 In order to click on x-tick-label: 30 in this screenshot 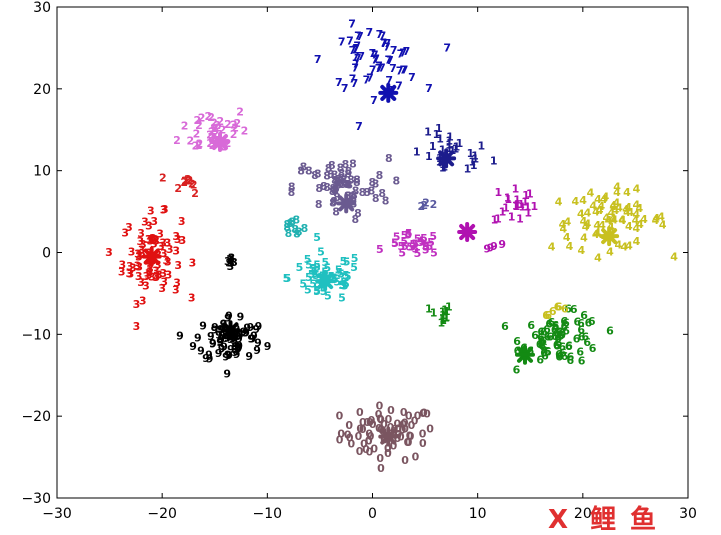, I will do `click(688, 514)`.